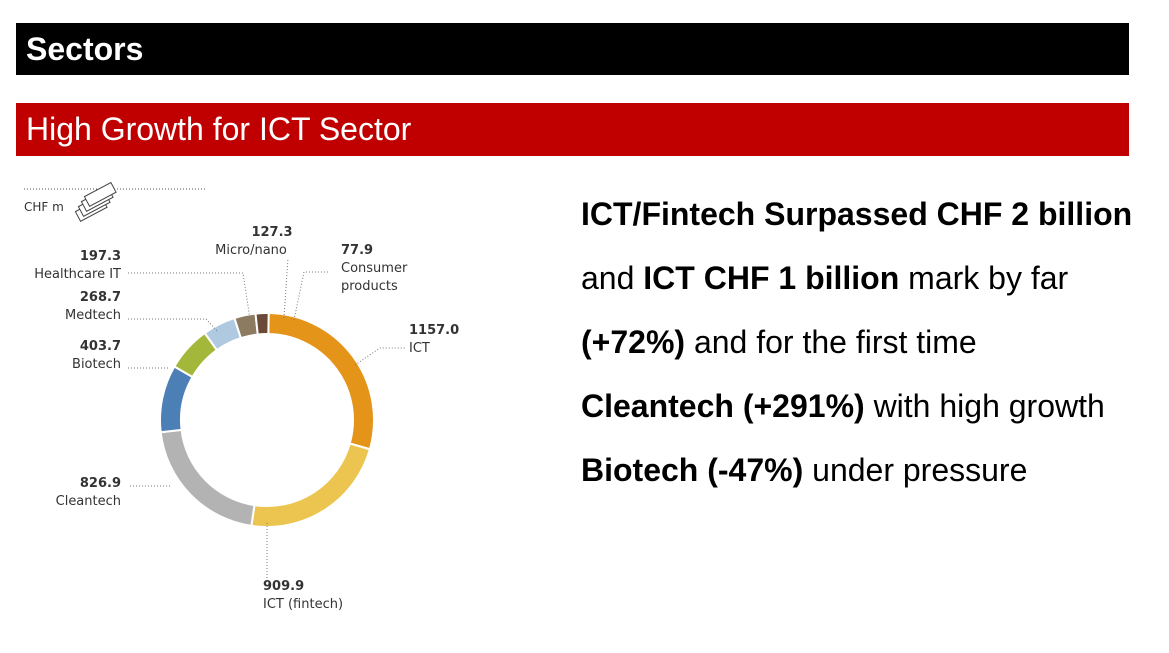  I want to click on label-biotech: Biotech, so click(96, 364).